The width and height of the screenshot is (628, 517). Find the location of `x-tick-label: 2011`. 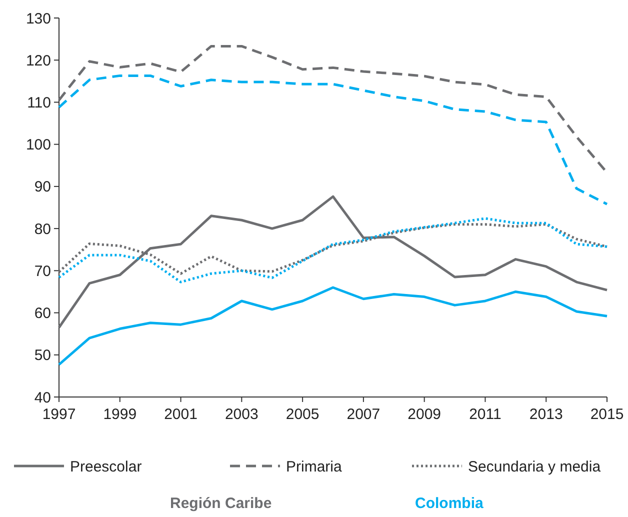

x-tick-label: 2011 is located at coordinates (485, 414).